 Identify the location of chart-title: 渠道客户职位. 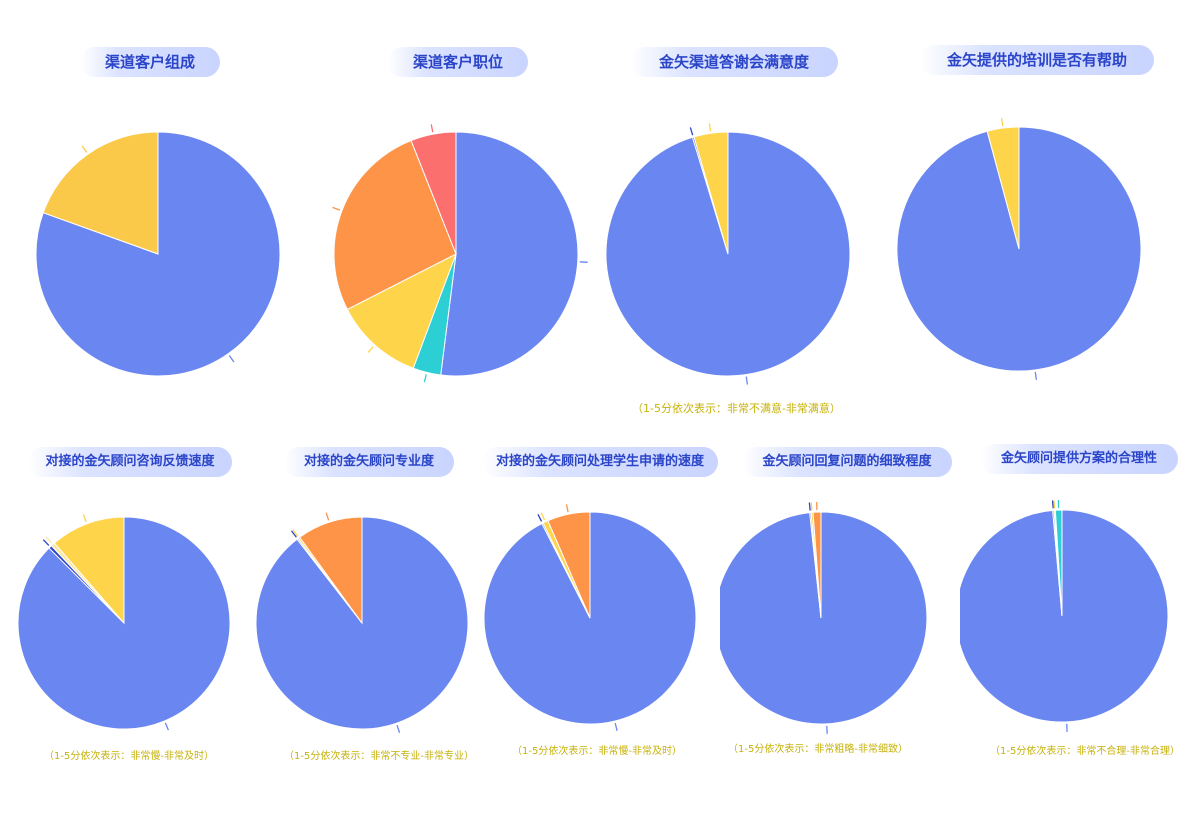
(458, 62).